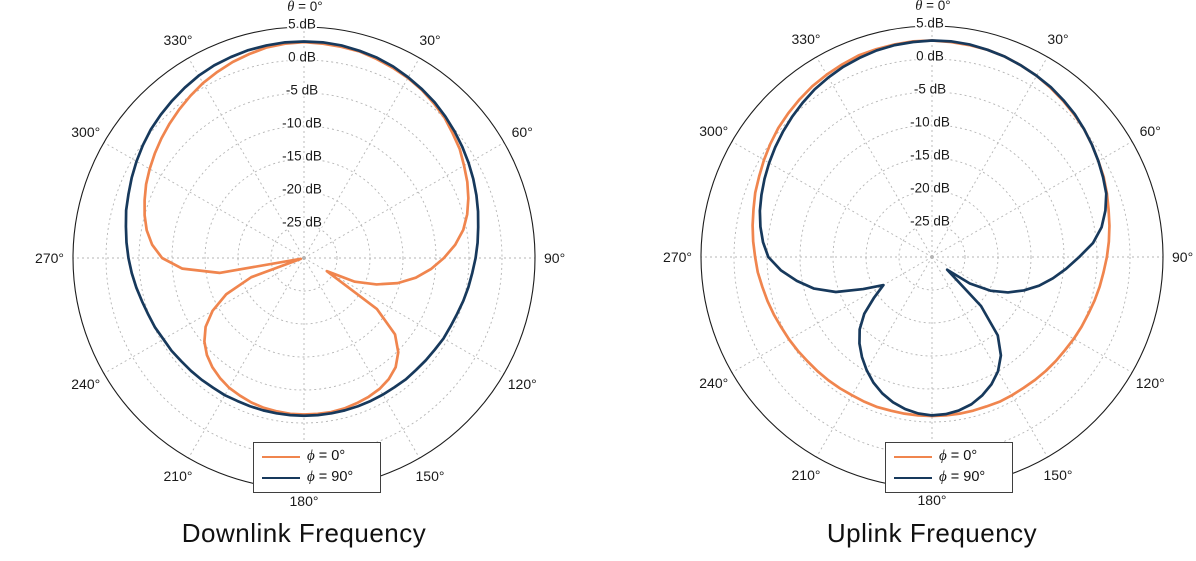 This screenshot has width=1196, height=561. I want to click on downlink-title: Downlink Frequency, so click(304, 533).